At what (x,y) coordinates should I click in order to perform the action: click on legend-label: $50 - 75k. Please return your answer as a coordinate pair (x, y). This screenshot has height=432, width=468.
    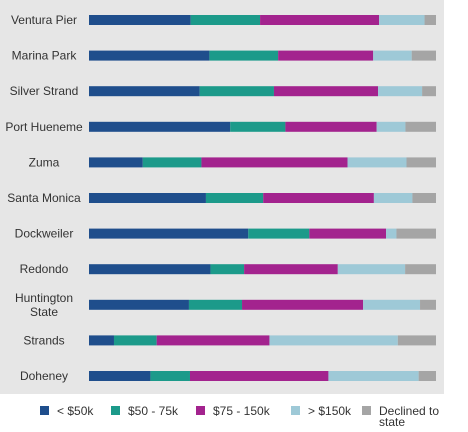
    Looking at the image, I should click on (153, 411).